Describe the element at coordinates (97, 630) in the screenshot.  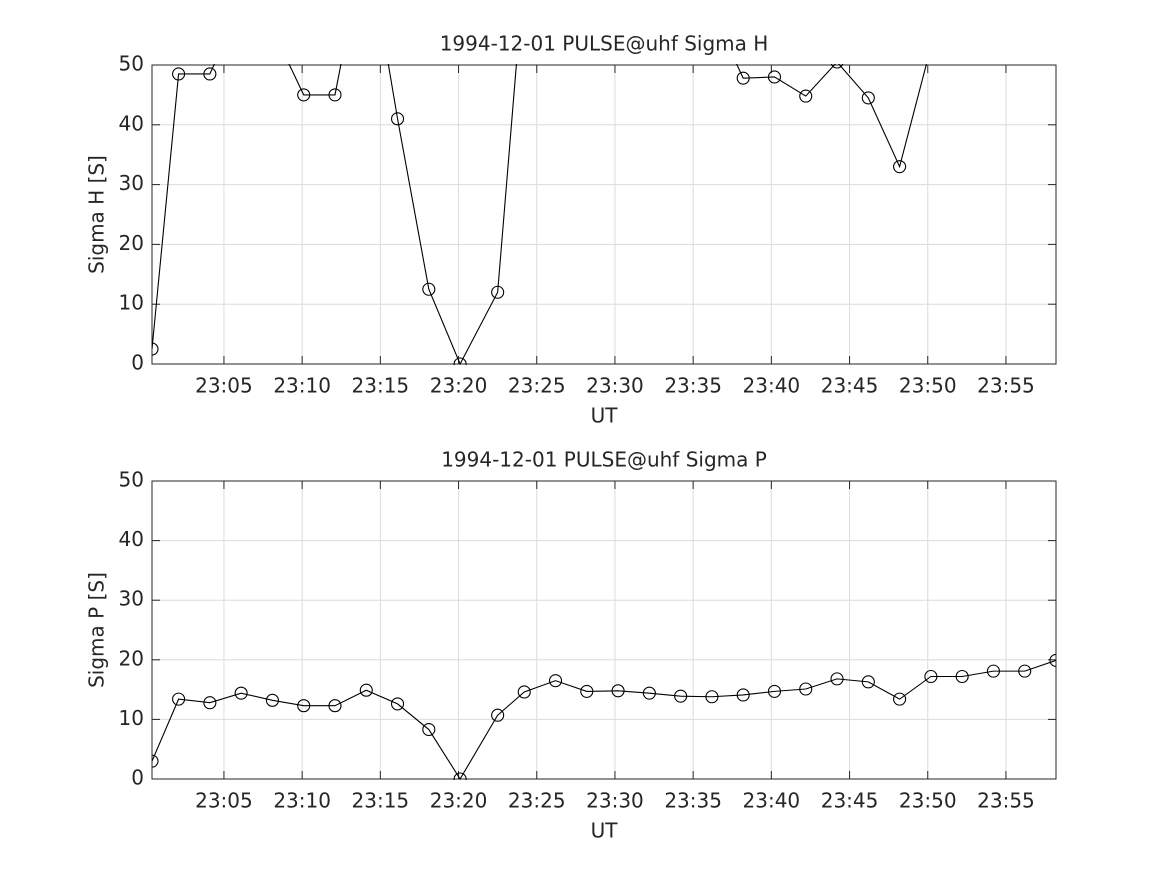
I see `y-axis-label: Sigma P [S]` at that location.